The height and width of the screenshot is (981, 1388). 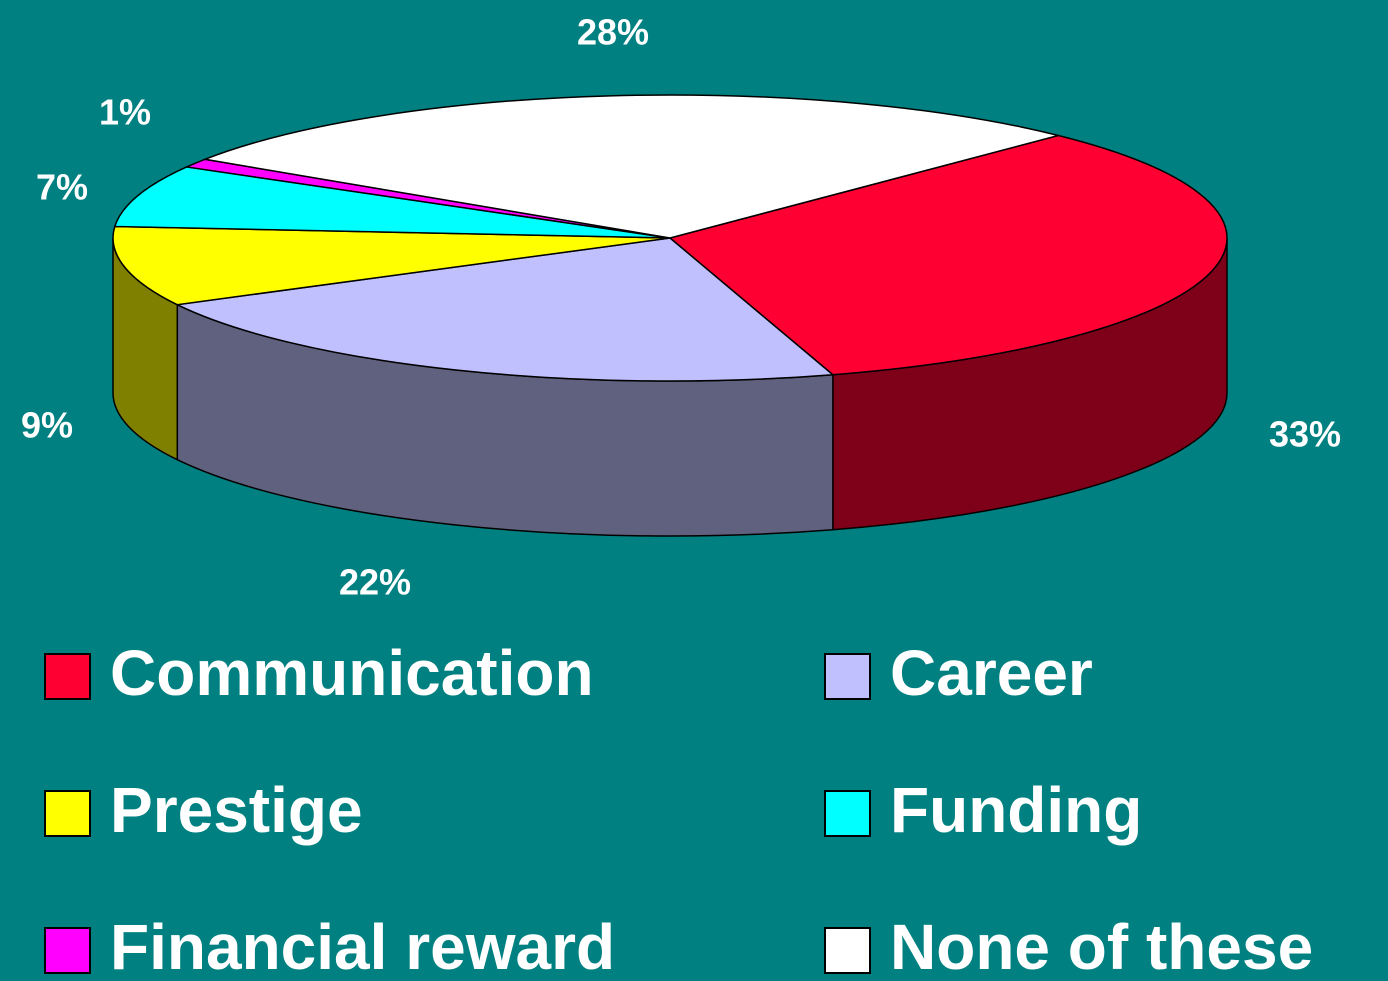 I want to click on data-label: 7%, so click(x=62, y=187).